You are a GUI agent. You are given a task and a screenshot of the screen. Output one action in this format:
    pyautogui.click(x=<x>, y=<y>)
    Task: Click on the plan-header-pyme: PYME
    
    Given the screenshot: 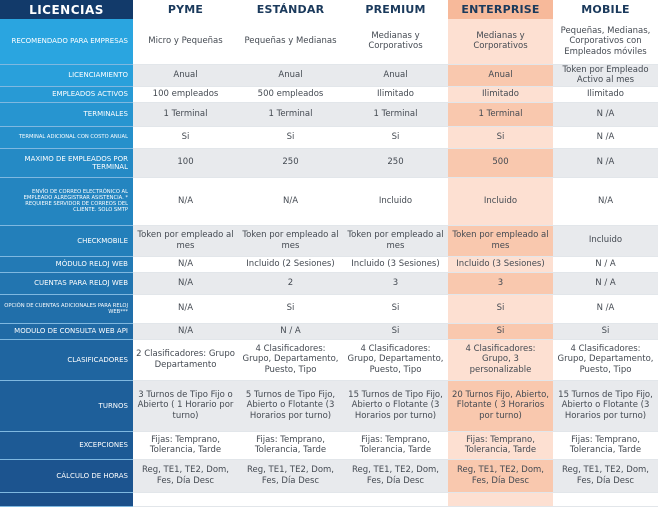 What is the action you would take?
    pyautogui.click(x=185, y=9)
    